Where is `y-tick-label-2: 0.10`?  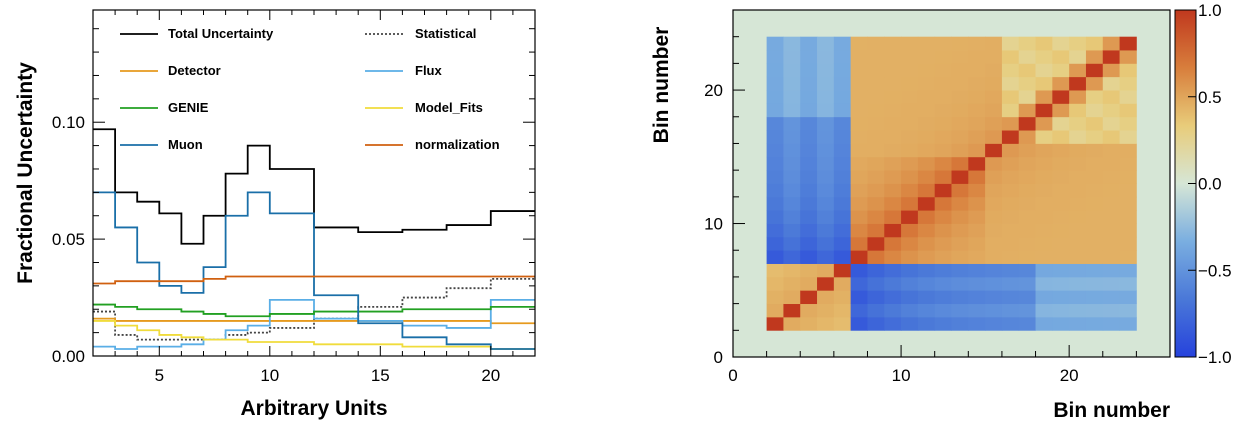 y-tick-label-2: 0.10 is located at coordinates (68, 122).